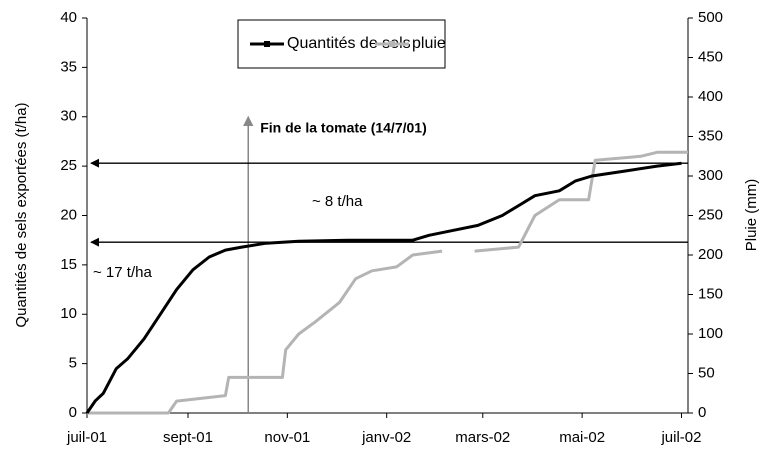 The width and height of the screenshot is (767, 460). What do you see at coordinates (68, 66) in the screenshot?
I see `y-tick-label: 35` at bounding box center [68, 66].